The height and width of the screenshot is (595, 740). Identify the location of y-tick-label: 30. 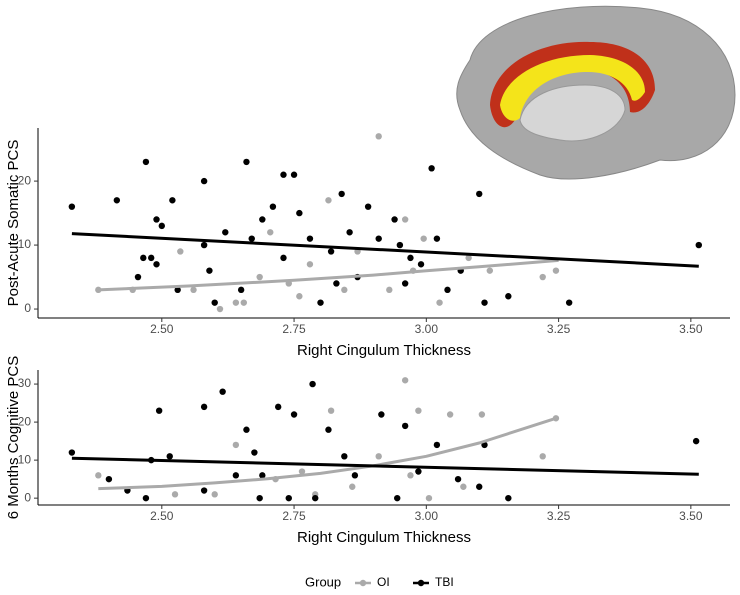
(25, 383).